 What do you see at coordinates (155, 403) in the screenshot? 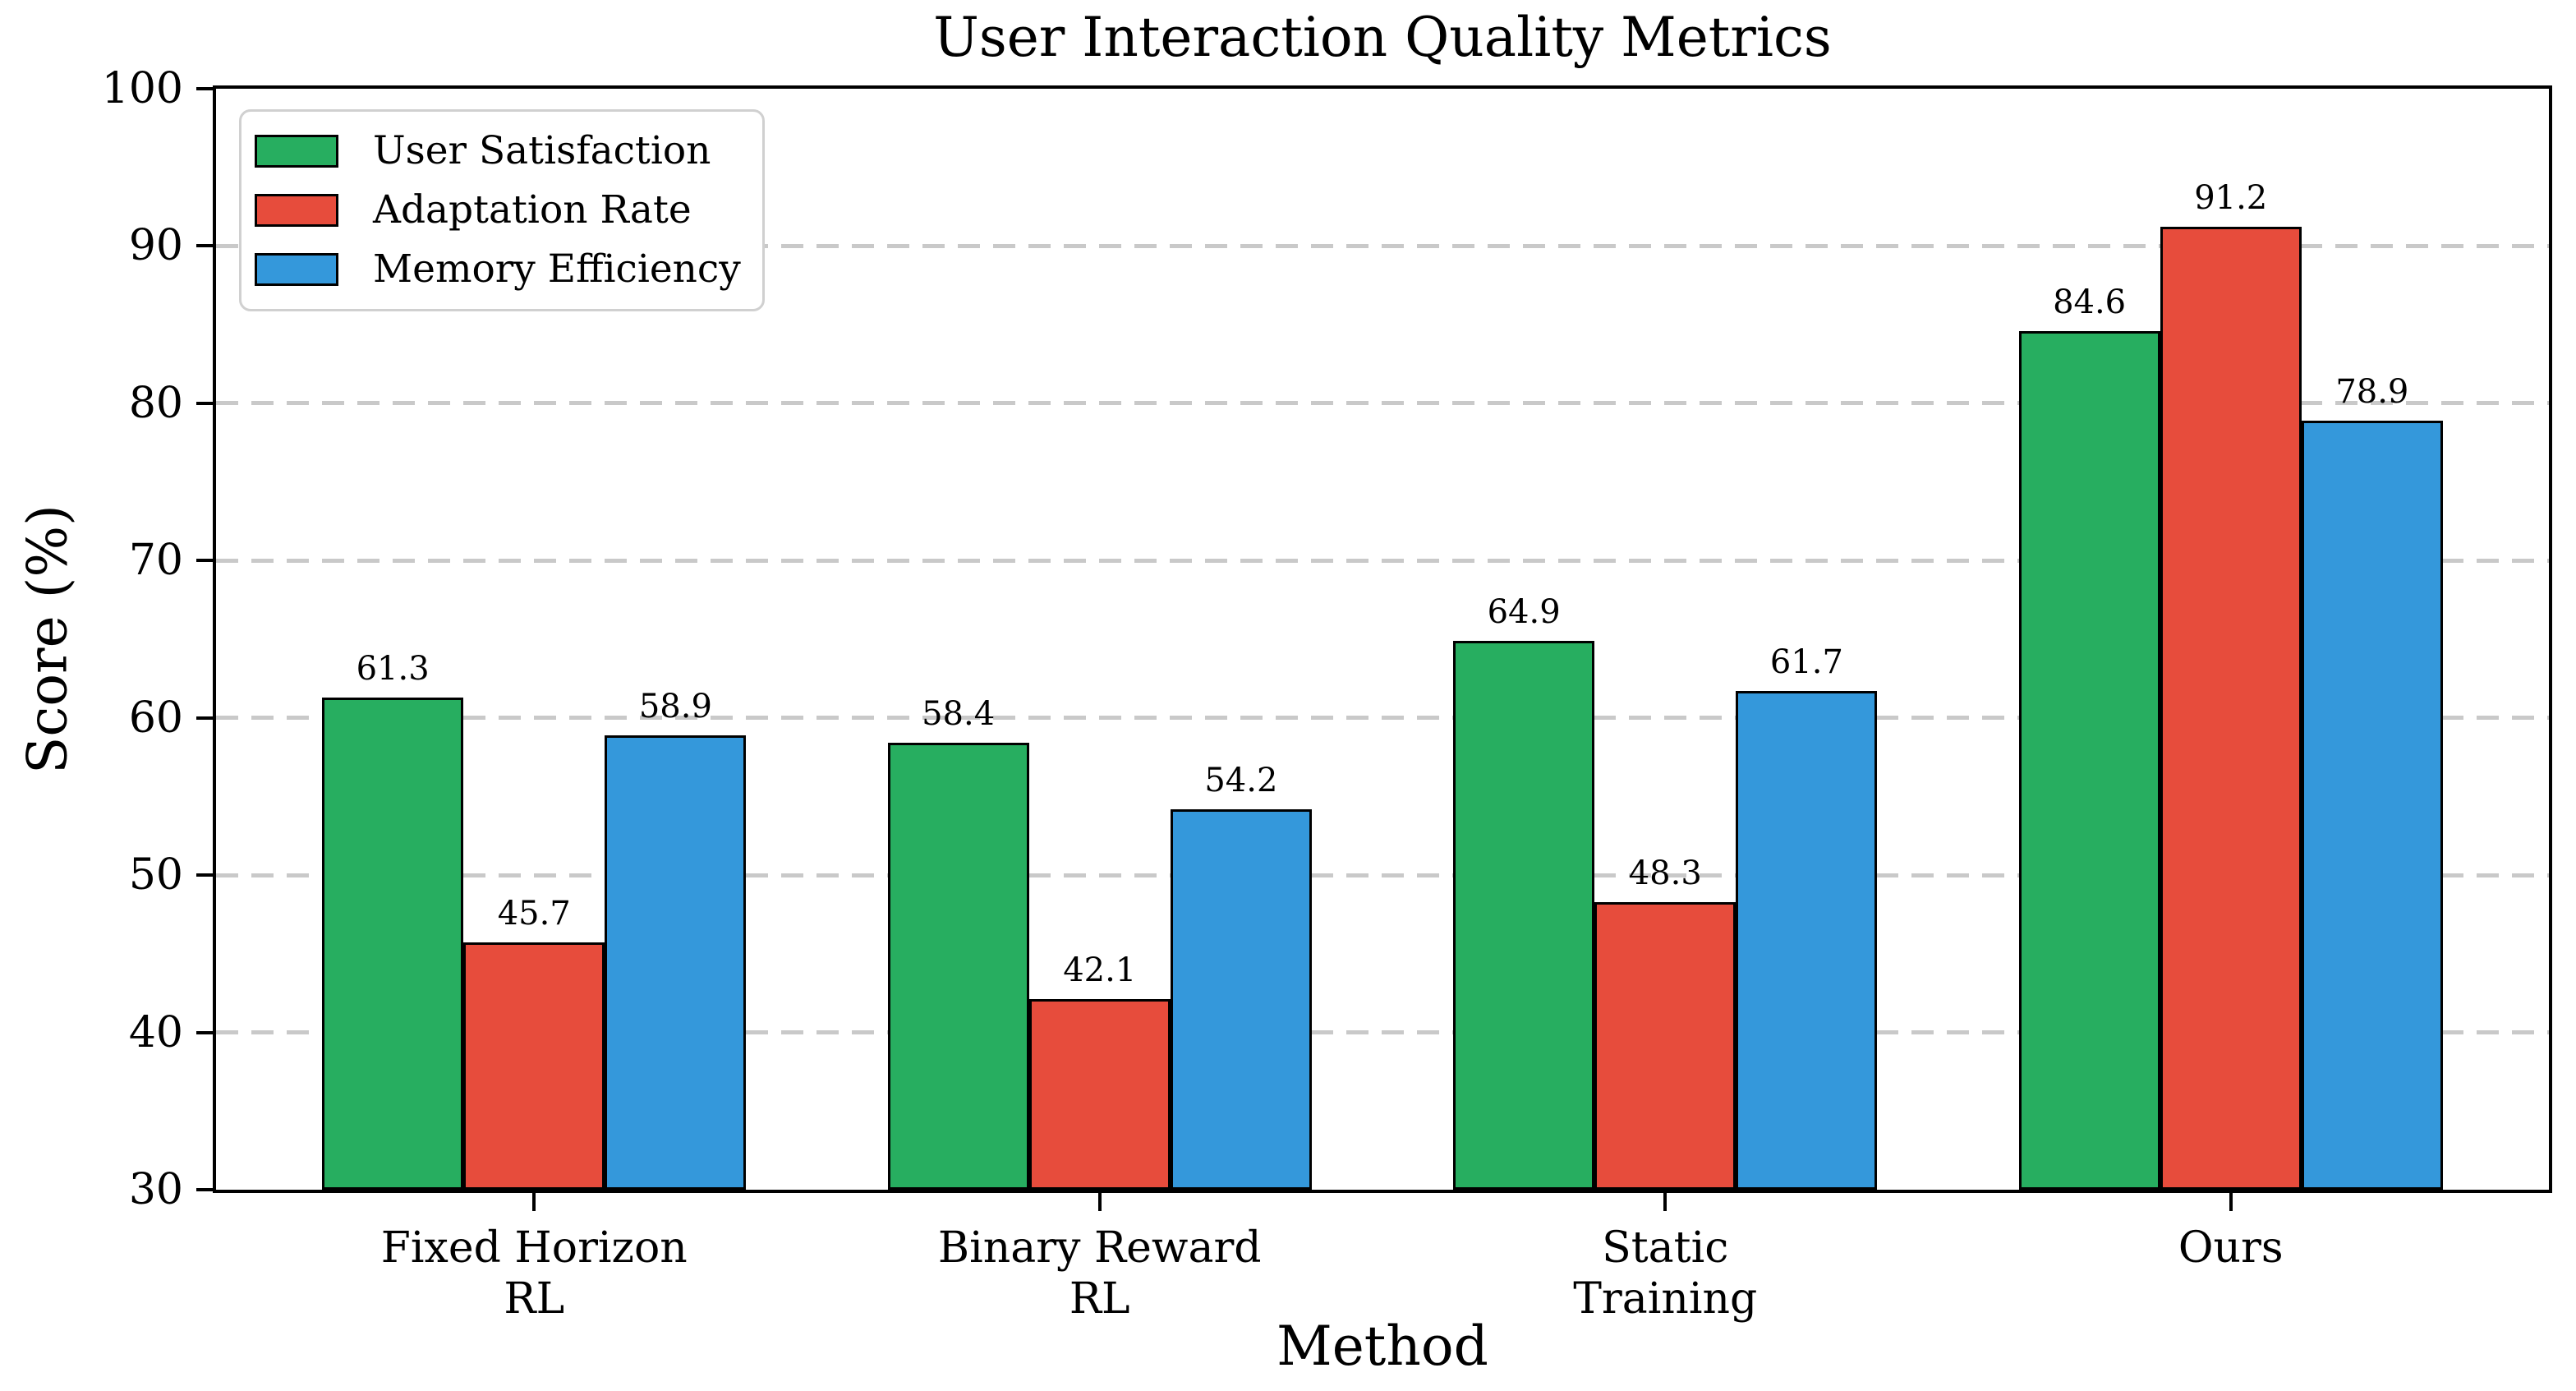
I see `y-tick-label: 80` at bounding box center [155, 403].